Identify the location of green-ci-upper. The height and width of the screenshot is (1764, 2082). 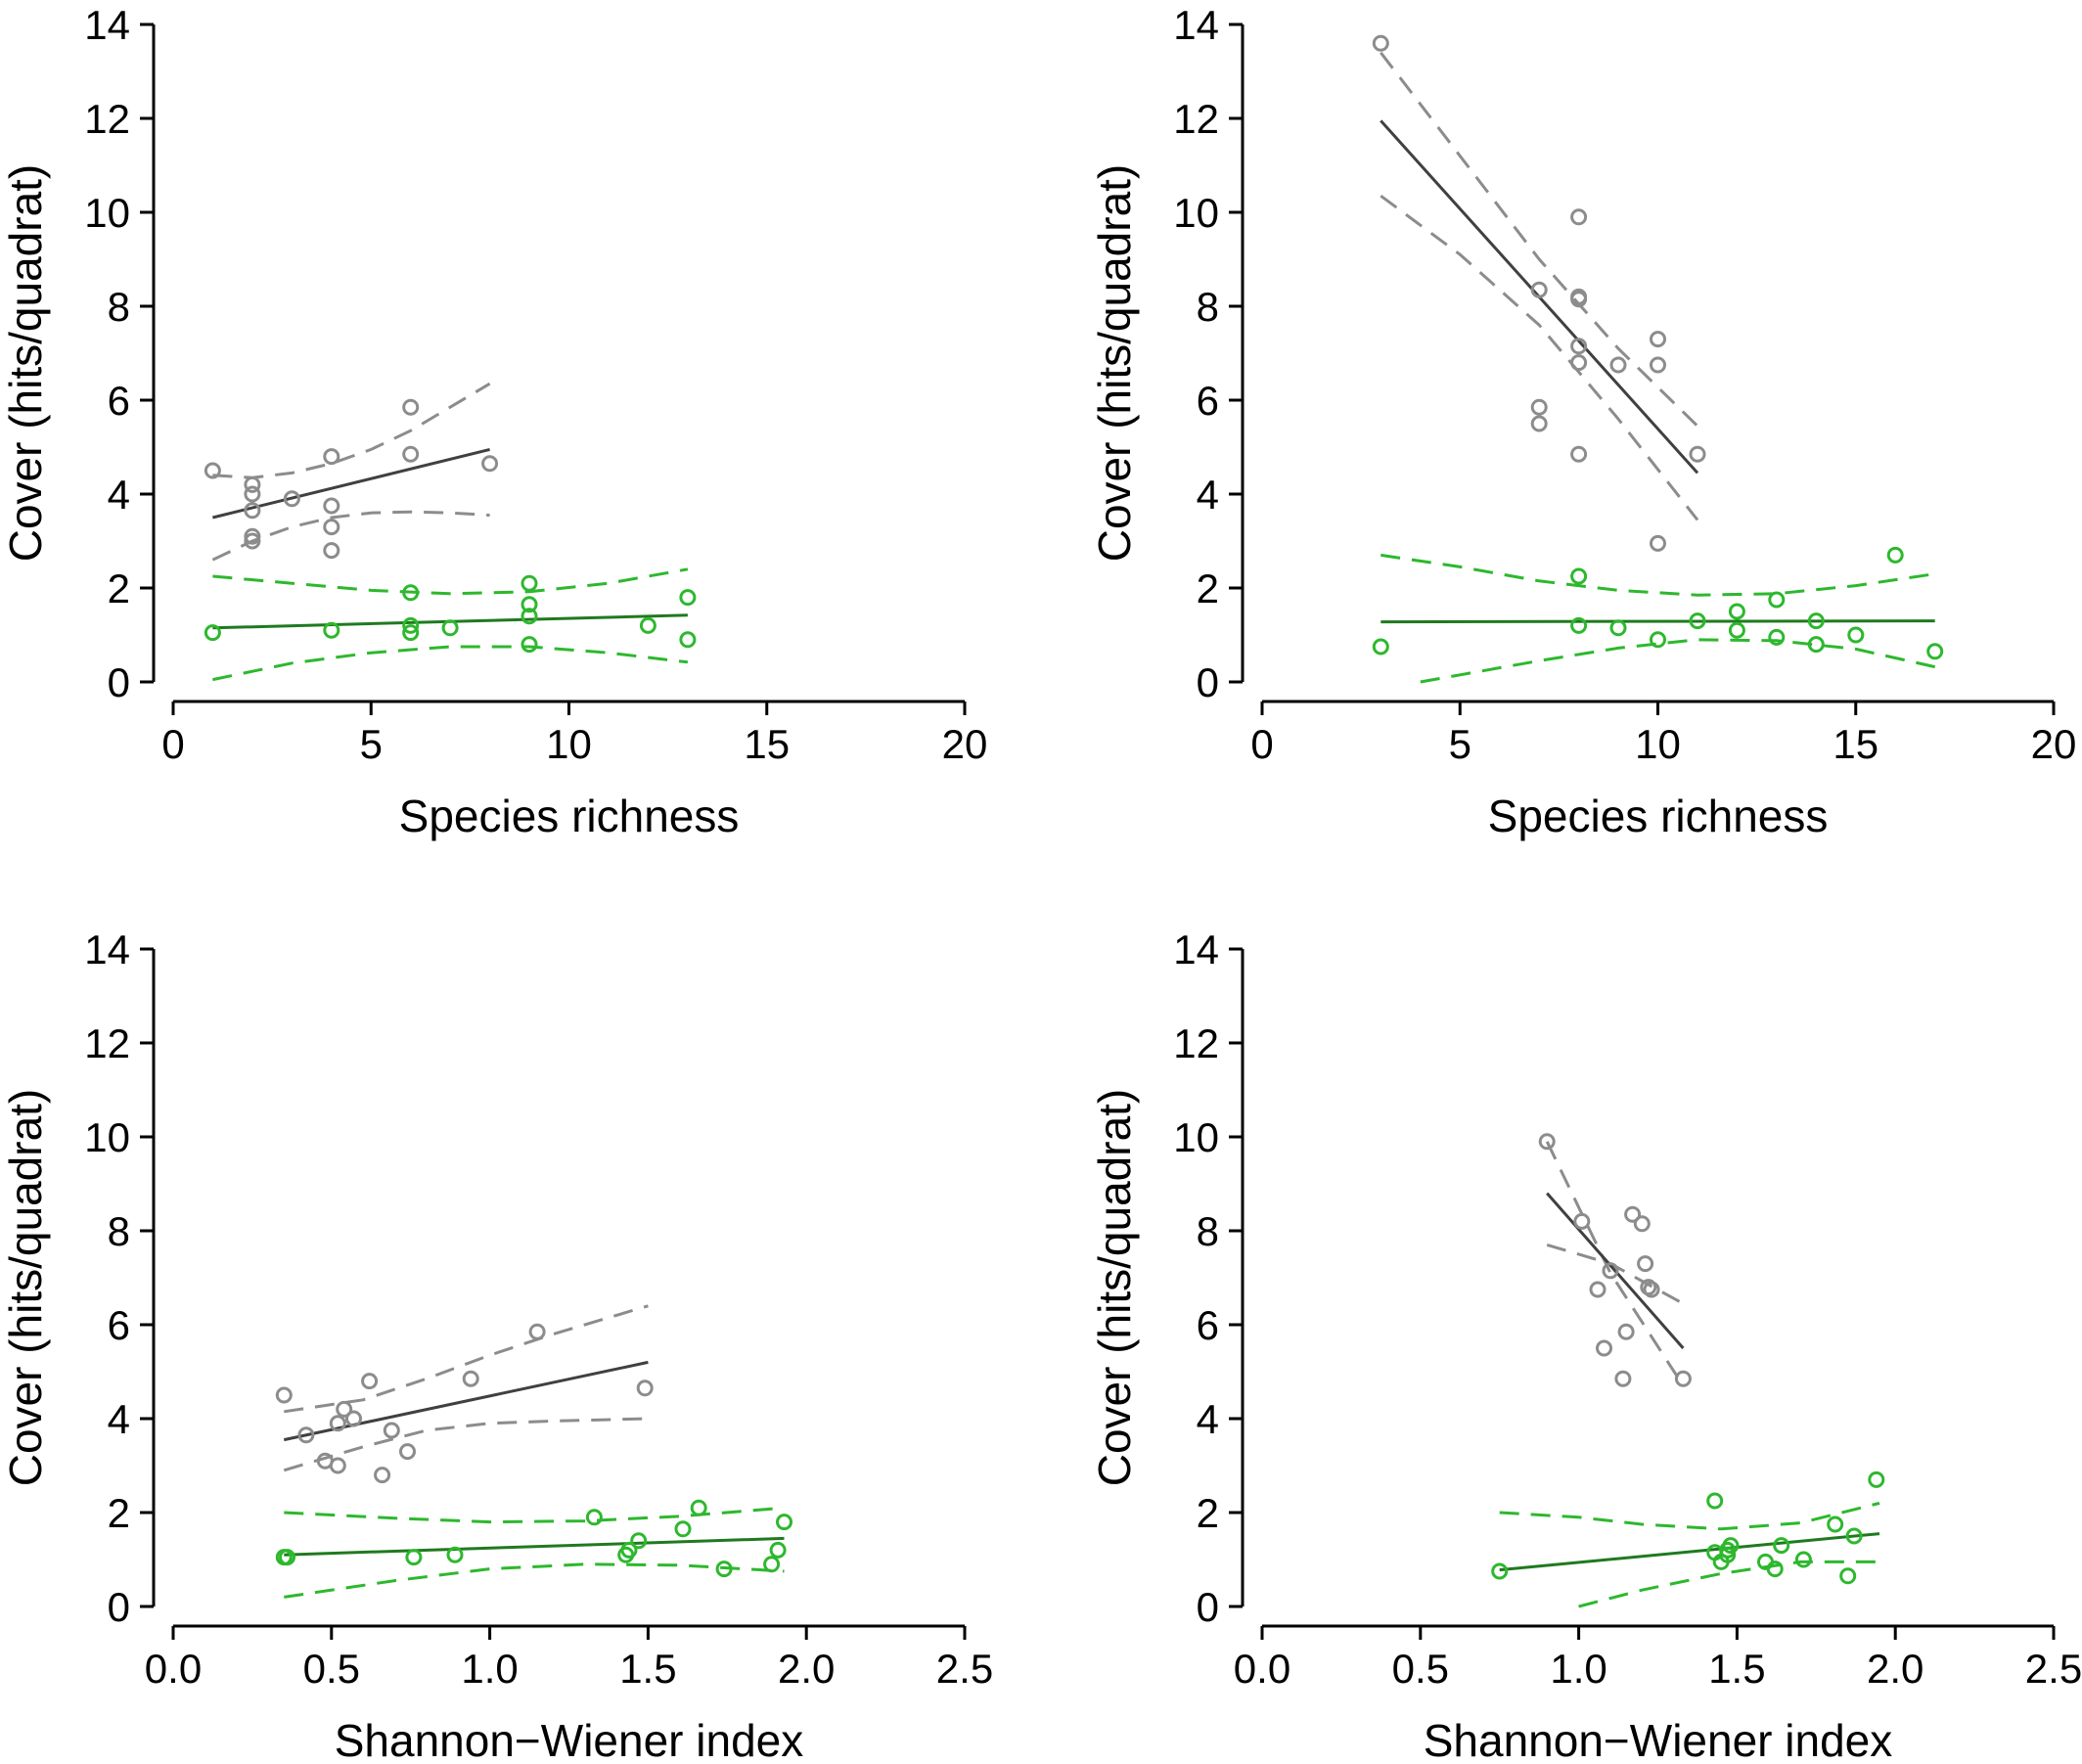
(450, 582).